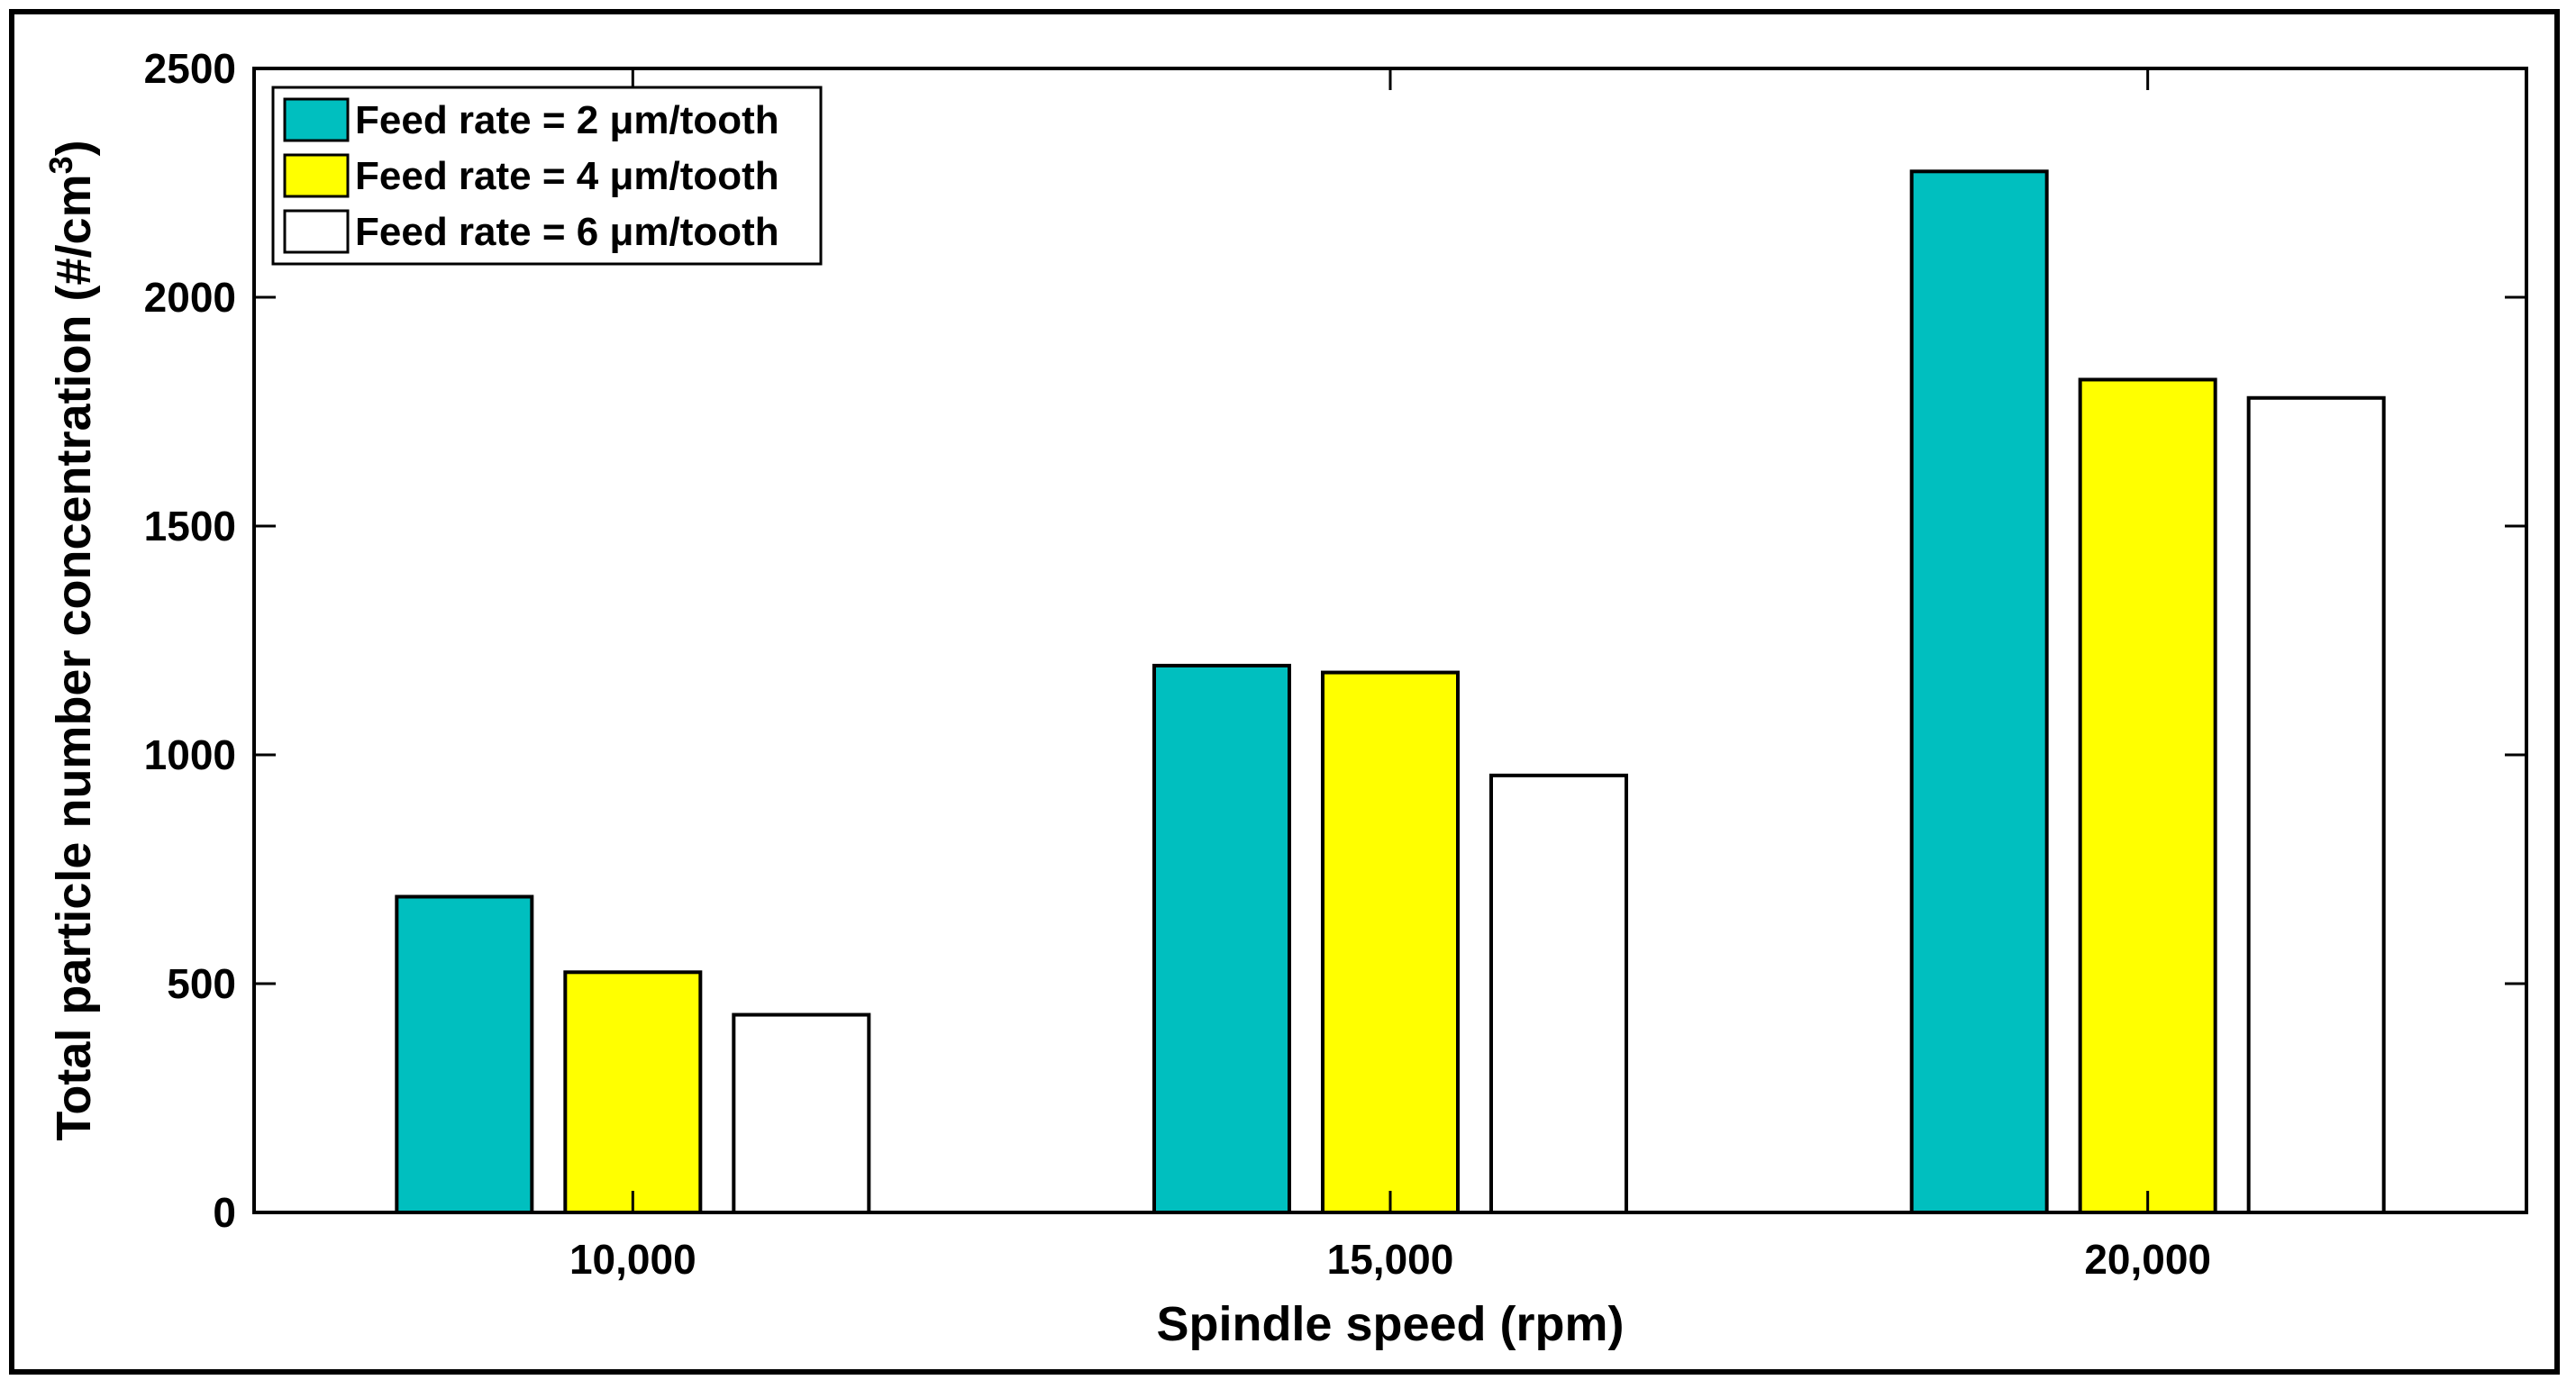 The image size is (2576, 1389). What do you see at coordinates (567, 120) in the screenshot?
I see `legend-label-1: Feed rate = 2 μm/tooth` at bounding box center [567, 120].